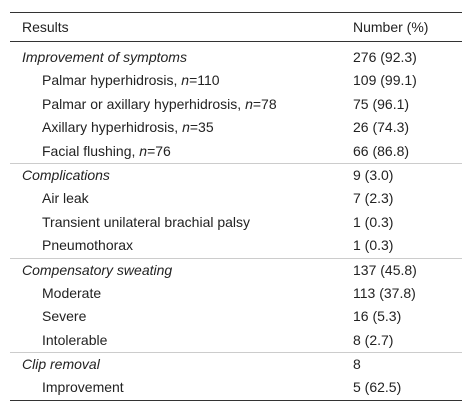 This screenshot has width=470, height=413. What do you see at coordinates (384, 292) in the screenshot?
I see `item-value: 113 (37.8)` at bounding box center [384, 292].